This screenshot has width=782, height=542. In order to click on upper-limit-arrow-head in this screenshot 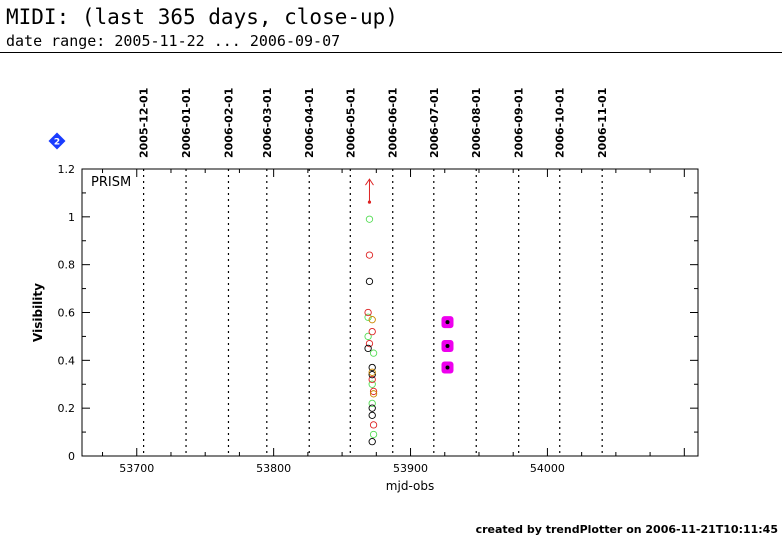, I will do `click(369, 182)`.